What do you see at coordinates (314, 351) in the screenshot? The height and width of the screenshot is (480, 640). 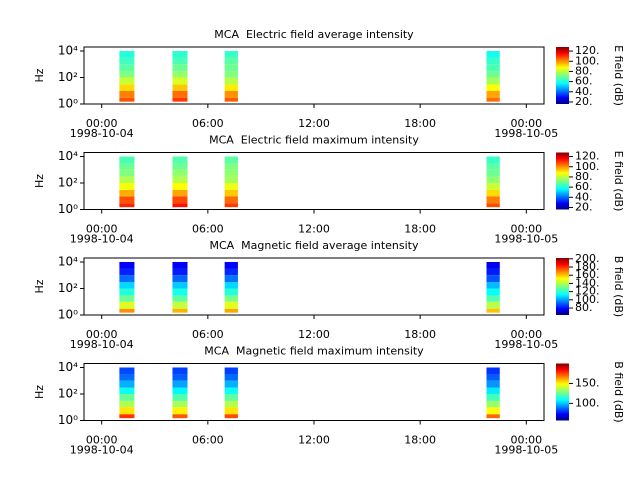 I see `panel-title: MCA Magnetic field maximum intensity` at bounding box center [314, 351].